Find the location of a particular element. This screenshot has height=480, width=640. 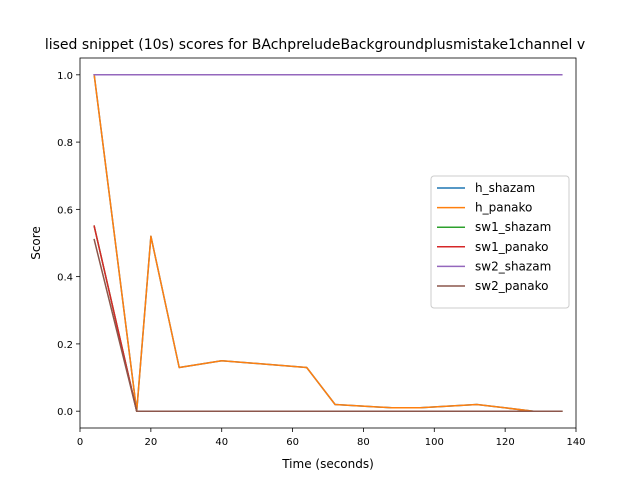

x-axis-label: Time (seconds) is located at coordinates (327, 464).